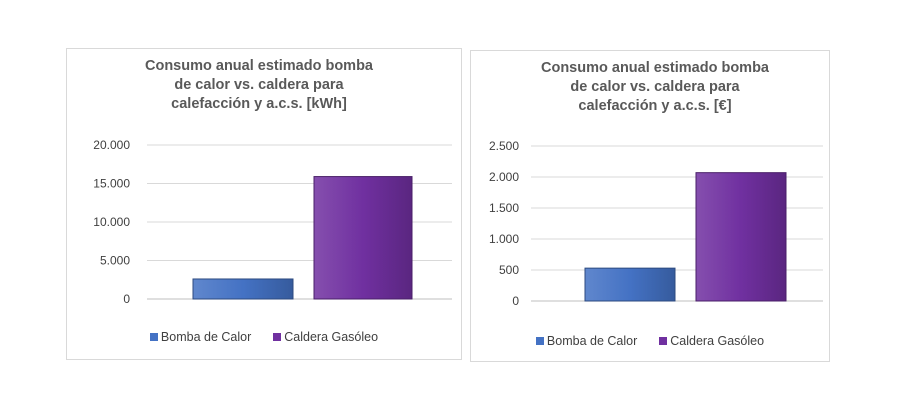 This screenshot has width=900, height=413. Describe the element at coordinates (111, 145) in the screenshot. I see `y-tick-label: 20.000` at that location.